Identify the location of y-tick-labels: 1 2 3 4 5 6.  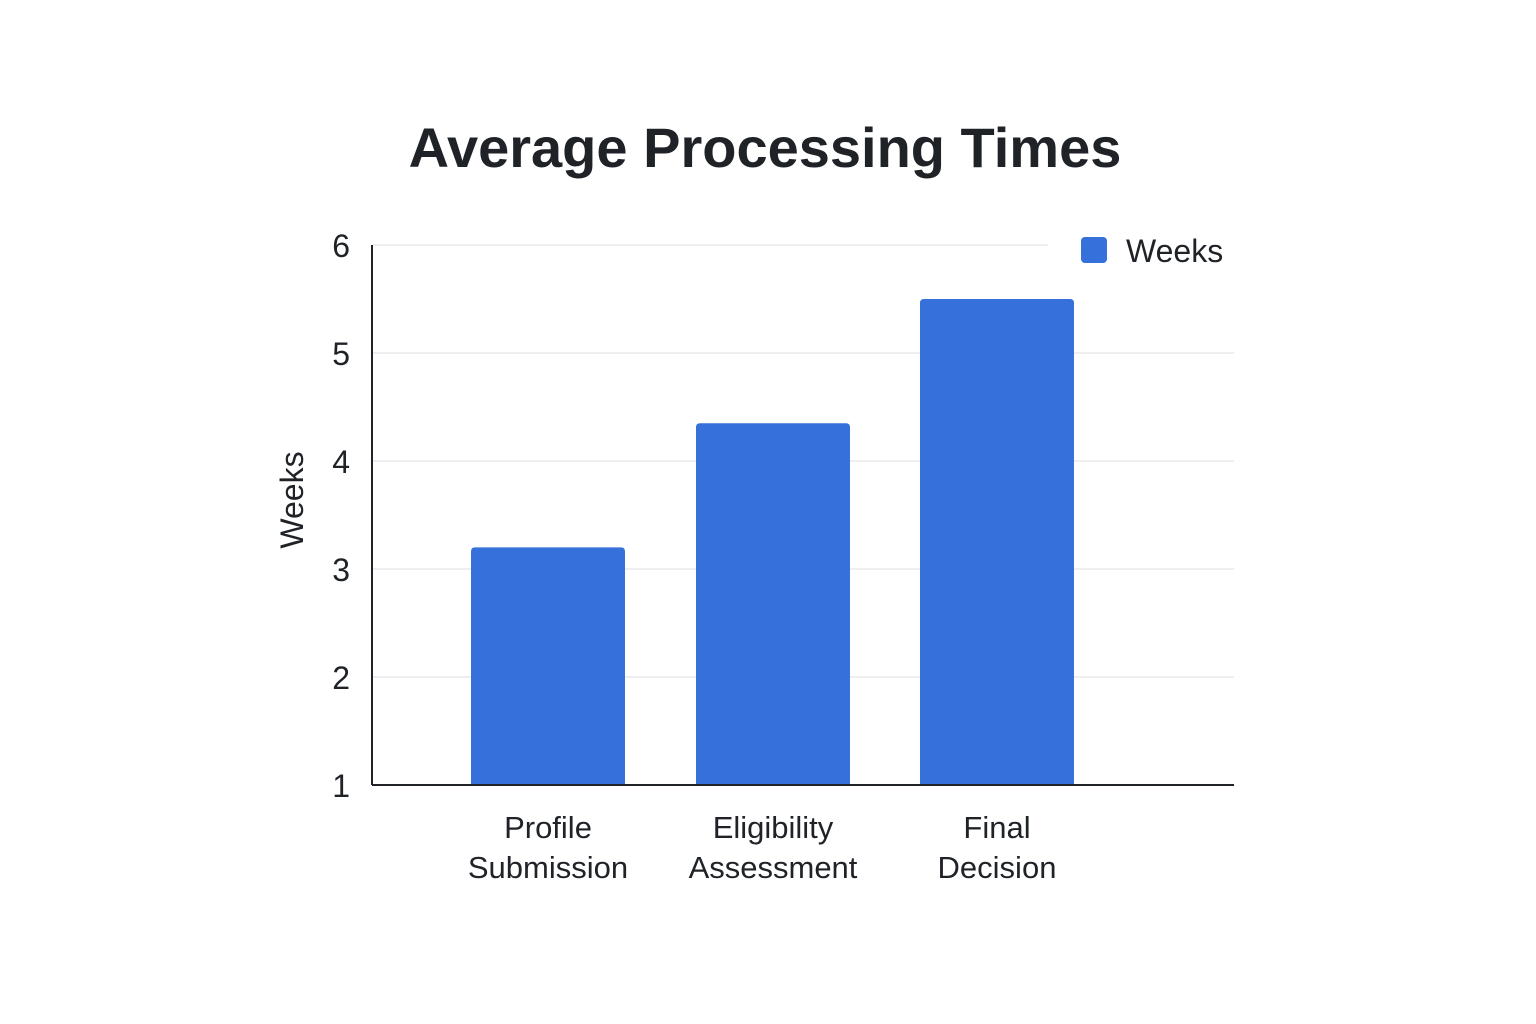
(341, 516).